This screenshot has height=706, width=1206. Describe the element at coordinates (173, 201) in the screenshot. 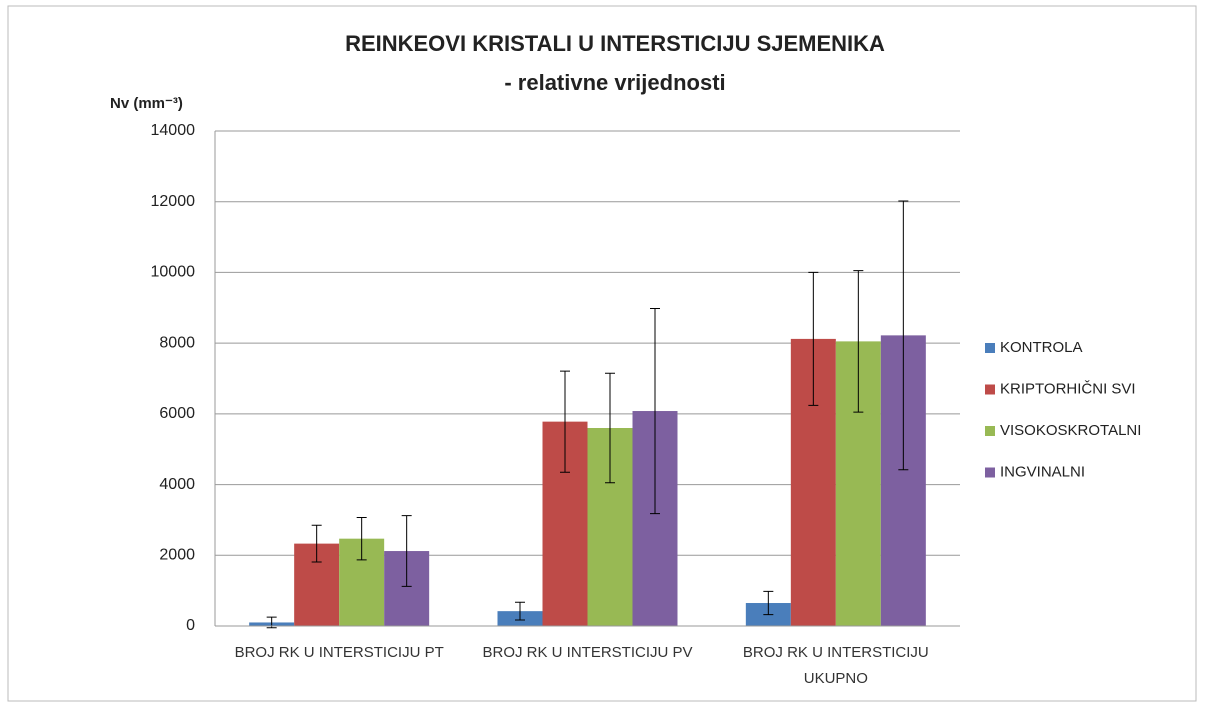

I see `y-tick-label: 12000` at that location.